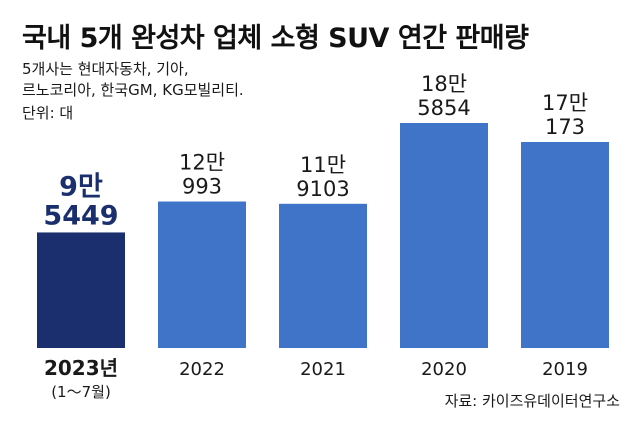 The height and width of the screenshot is (427, 640). Describe the element at coordinates (565, 127) in the screenshot. I see `value-label: 173` at that location.